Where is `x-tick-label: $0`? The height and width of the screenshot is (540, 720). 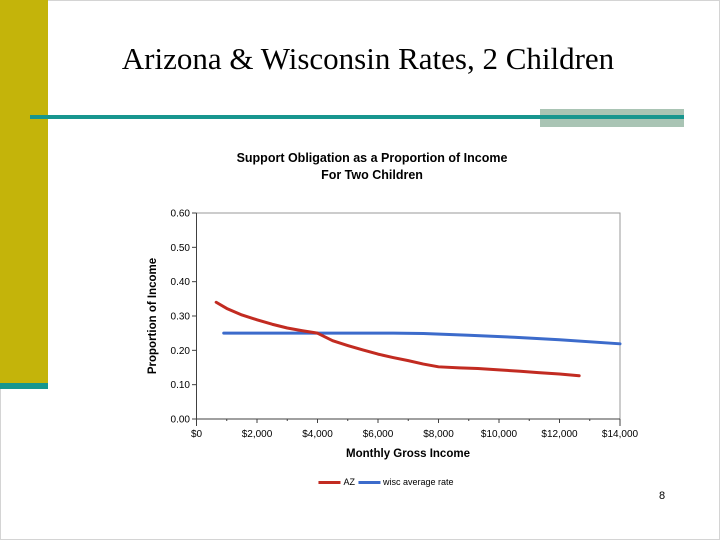 x-tick-label: $0 is located at coordinates (197, 434).